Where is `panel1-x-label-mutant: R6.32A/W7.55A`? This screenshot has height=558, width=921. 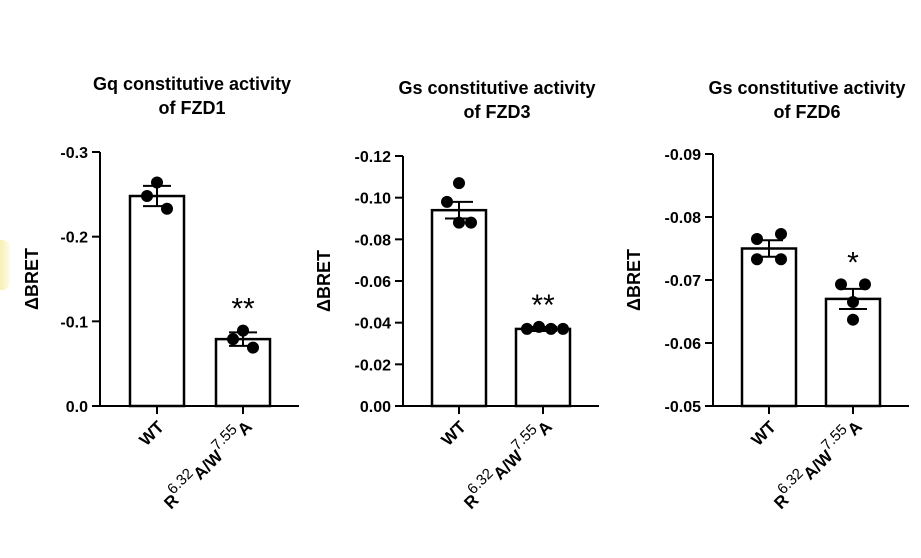
panel1-x-label-mutant: R6.32A/W7.55A is located at coordinates (205, 462).